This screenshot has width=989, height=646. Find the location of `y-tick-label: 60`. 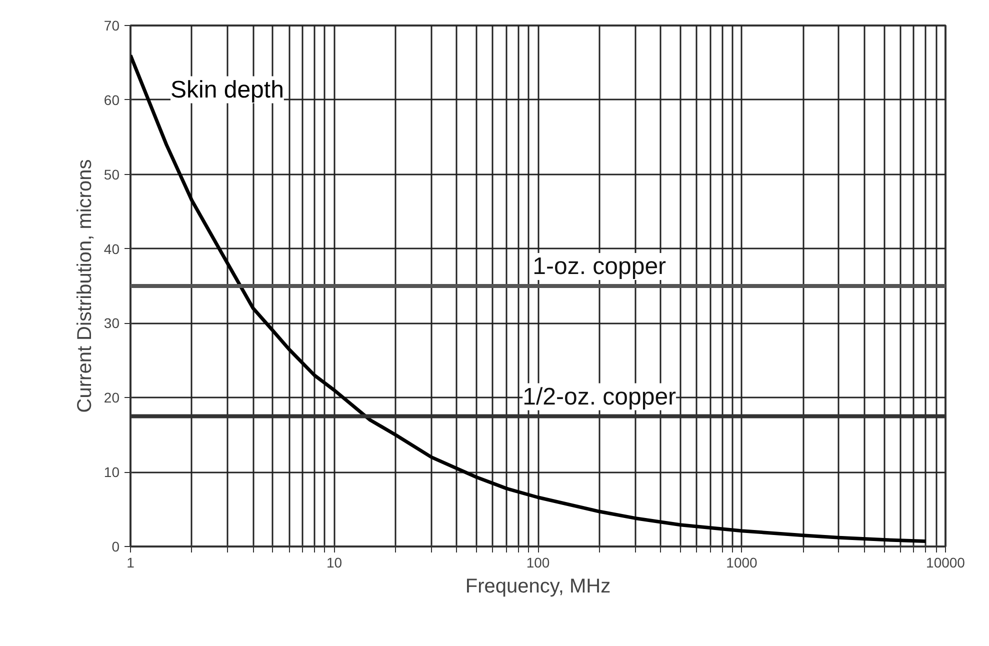

y-tick-label: 60 is located at coordinates (112, 100).